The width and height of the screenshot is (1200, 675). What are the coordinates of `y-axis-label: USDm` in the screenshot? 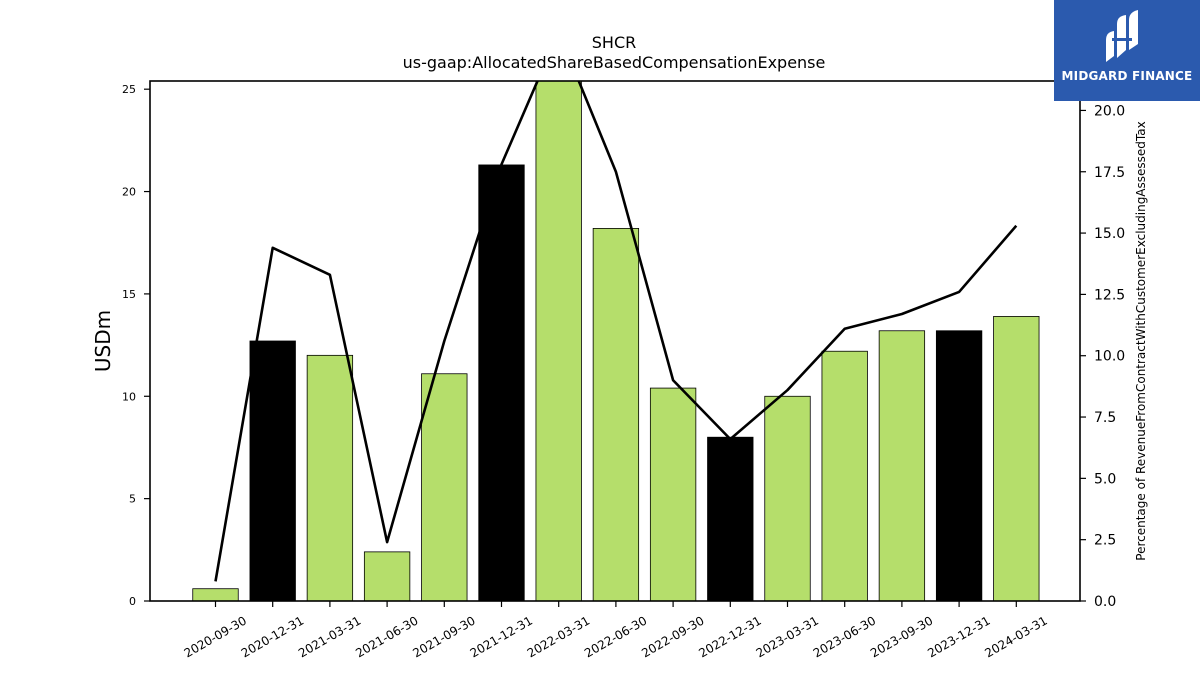 It's located at (103, 341).